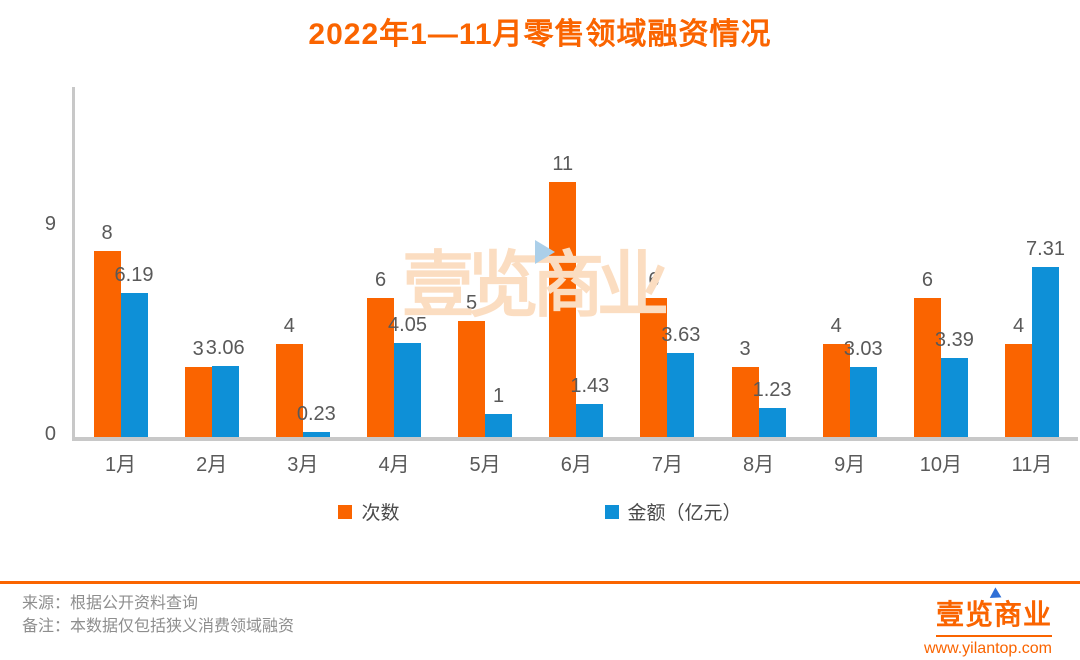 The width and height of the screenshot is (1080, 660). What do you see at coordinates (540, 34) in the screenshot?
I see `page-title: 2022年1—11月零售领域融资情况` at bounding box center [540, 34].